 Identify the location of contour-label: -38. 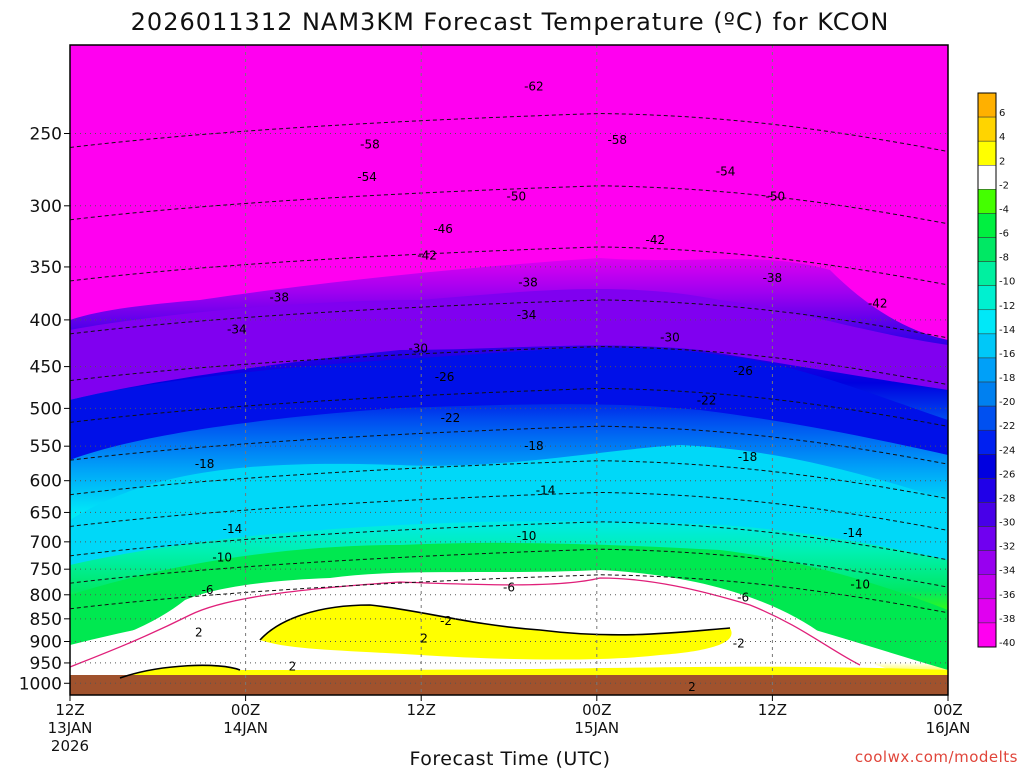
(528, 282).